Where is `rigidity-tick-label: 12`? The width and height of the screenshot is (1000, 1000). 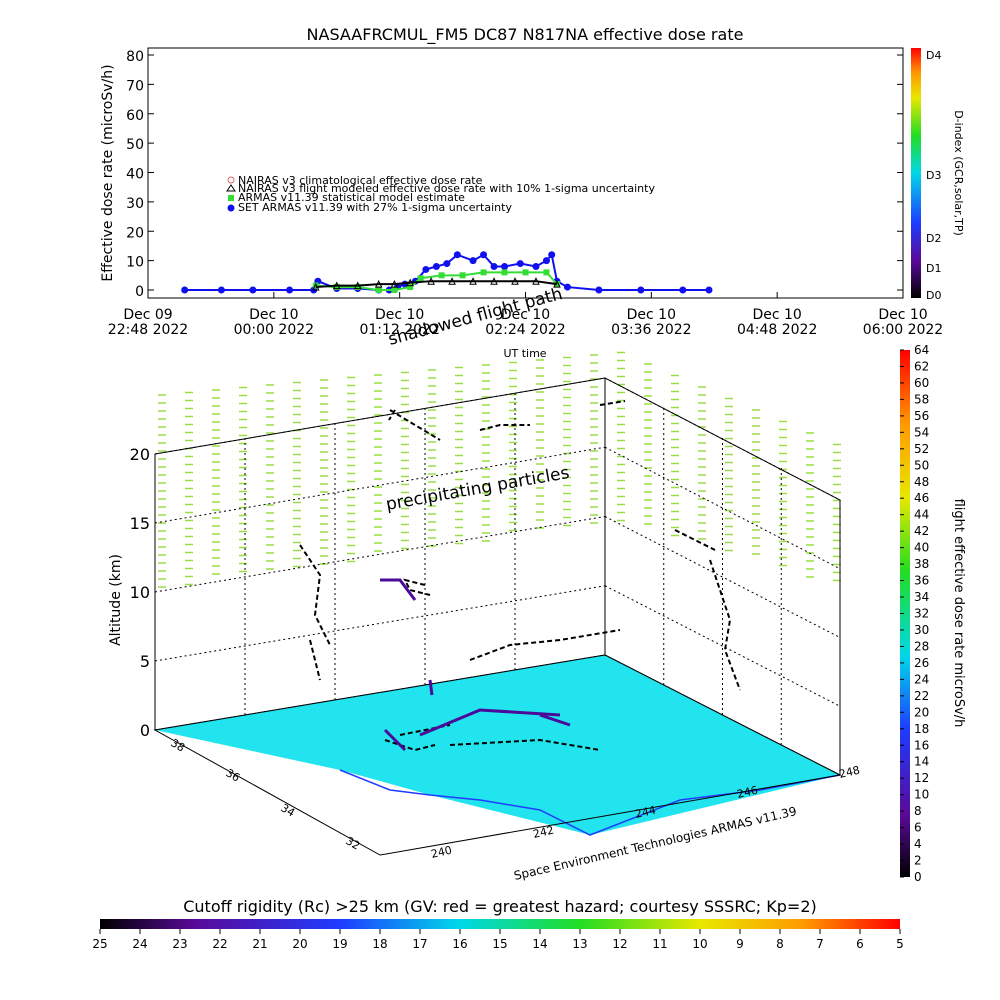 rigidity-tick-label: 12 is located at coordinates (619, 944).